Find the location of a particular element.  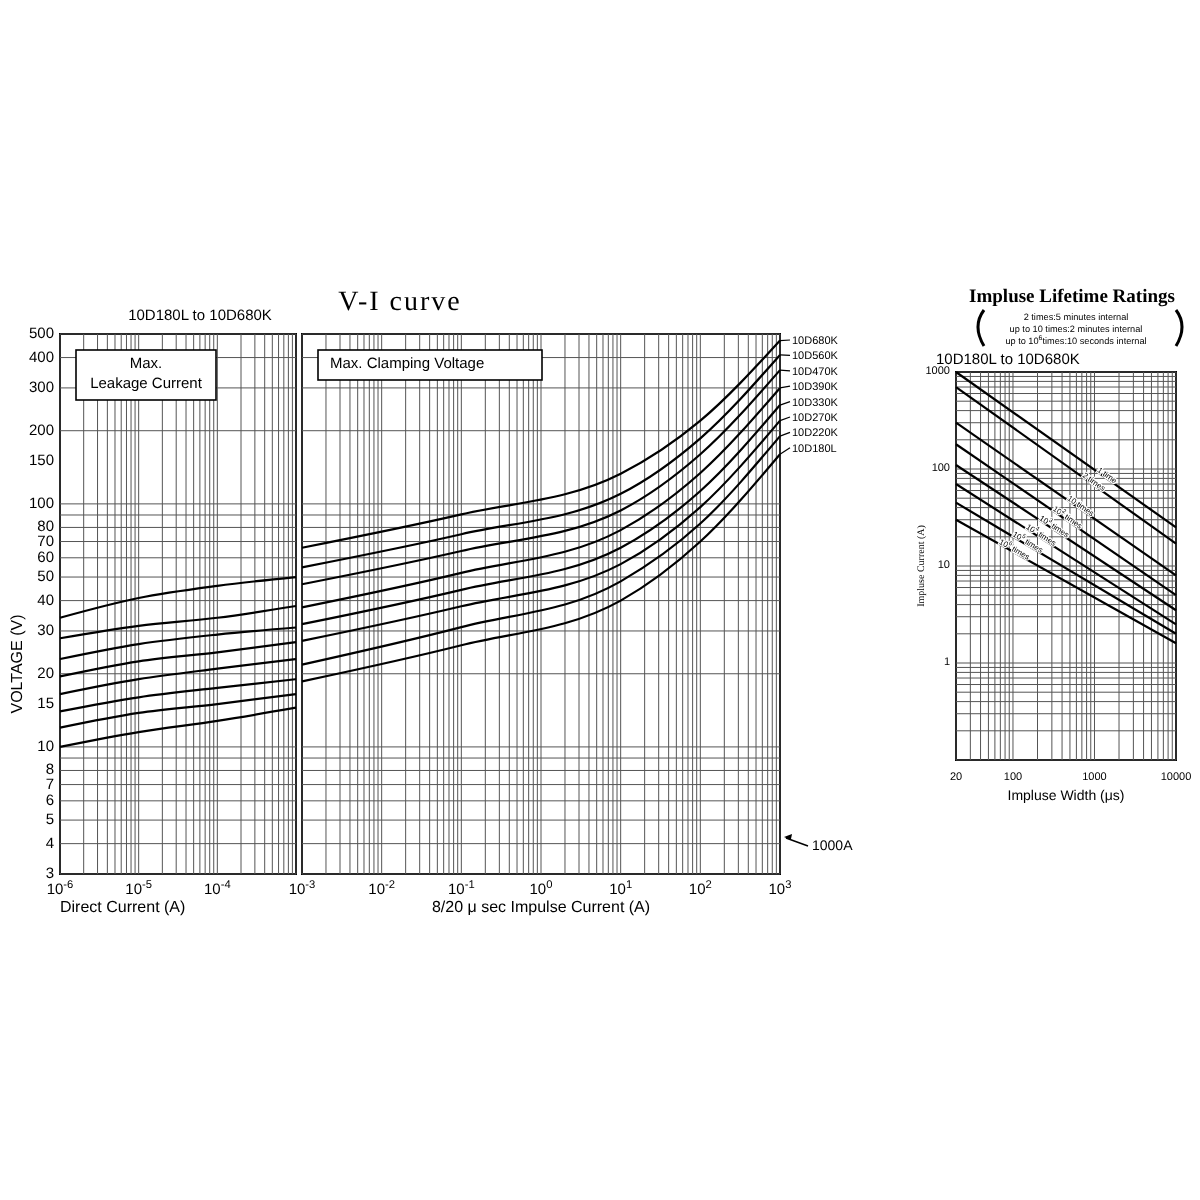

x-axis-title: 8/20 μ sec Impulse Current (A) is located at coordinates (541, 907).